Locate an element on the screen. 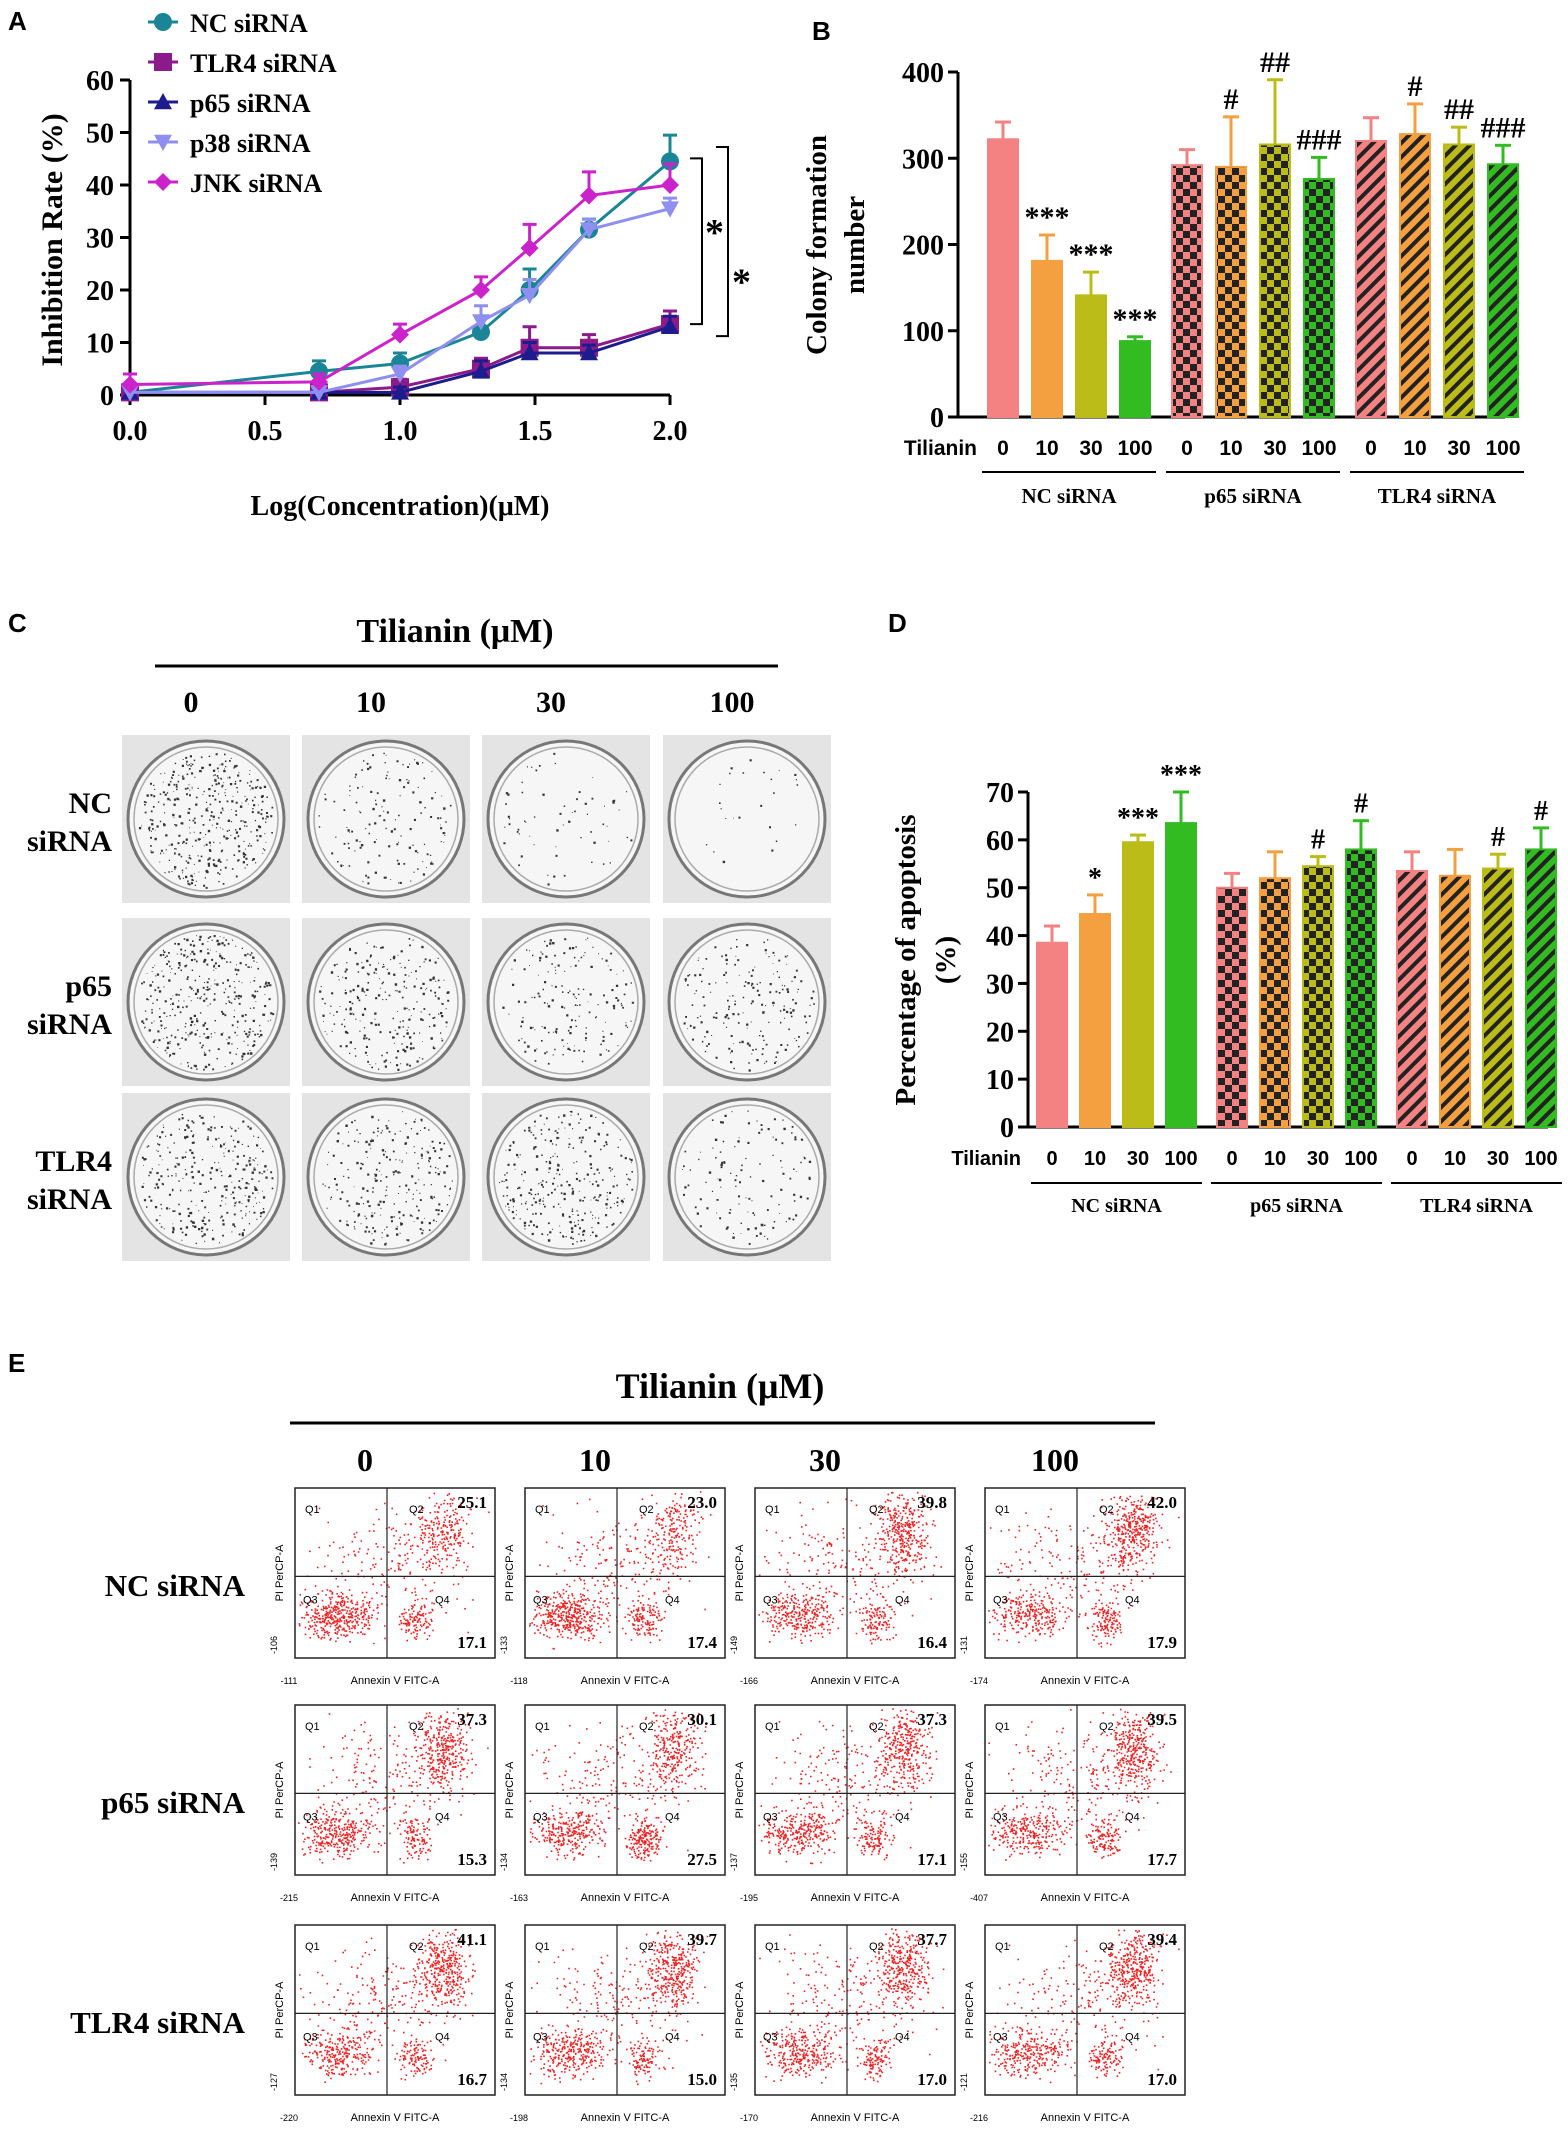 The height and width of the screenshot is (2132, 1568). x-axis-min: -198 is located at coordinates (519, 2118).